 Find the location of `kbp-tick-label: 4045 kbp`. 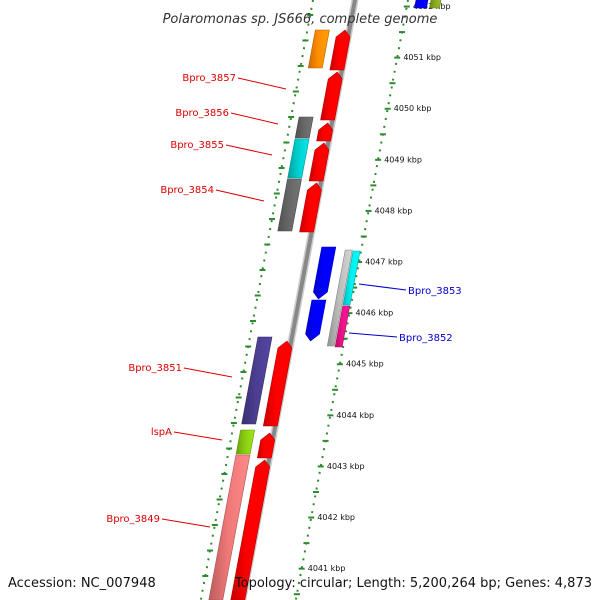

kbp-tick-label: 4045 kbp is located at coordinates (365, 364).